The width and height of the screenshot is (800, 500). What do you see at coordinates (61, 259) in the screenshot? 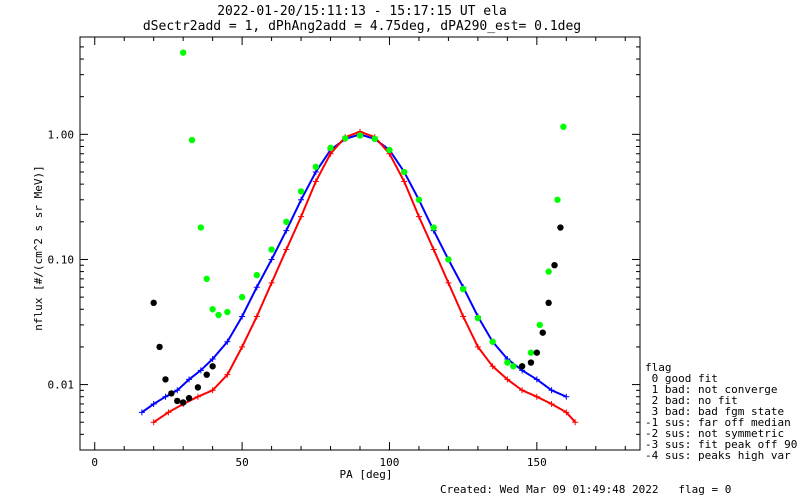
I see `y-tick-label: 0.10` at bounding box center [61, 259].